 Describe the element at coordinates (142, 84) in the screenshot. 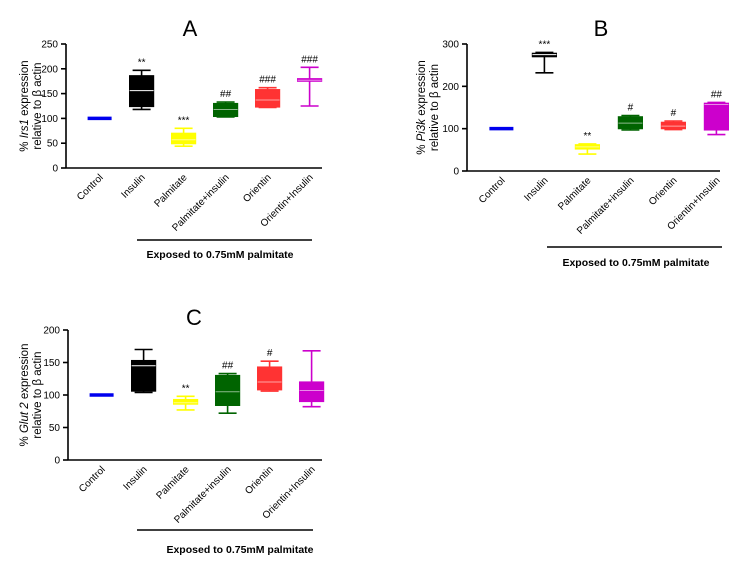

I see `box-insulin: **` at that location.